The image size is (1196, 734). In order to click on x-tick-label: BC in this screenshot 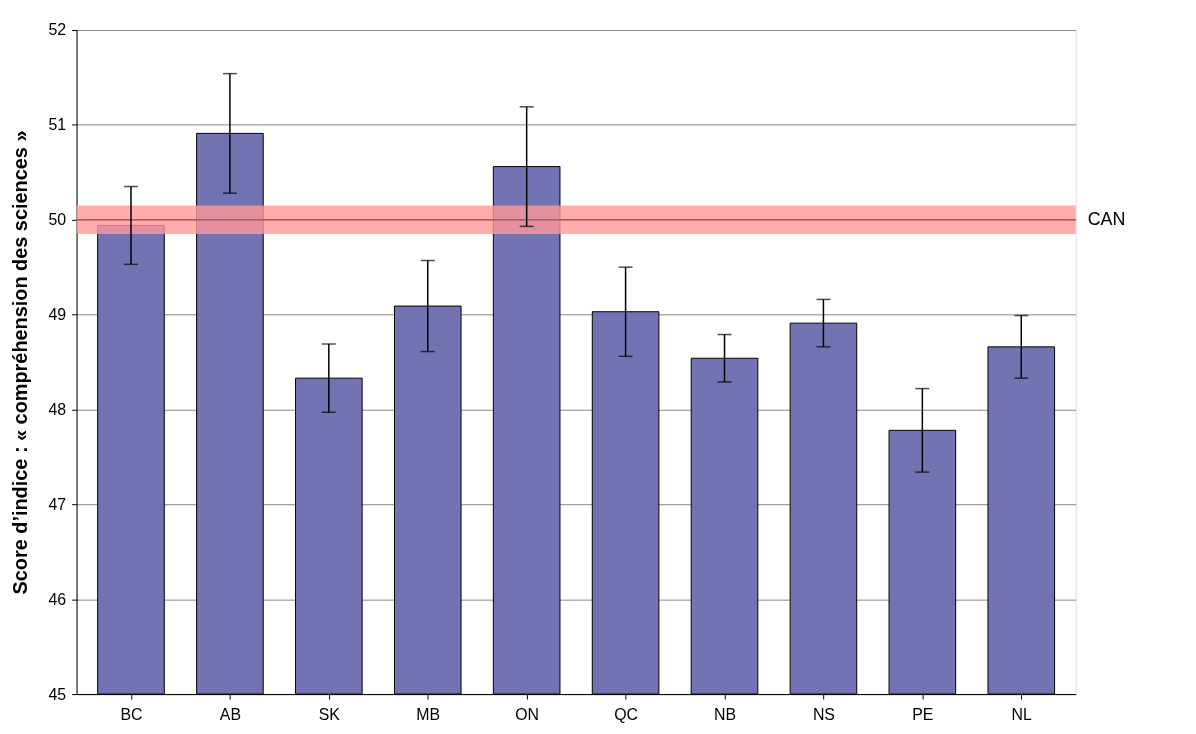, I will do `click(131, 715)`.